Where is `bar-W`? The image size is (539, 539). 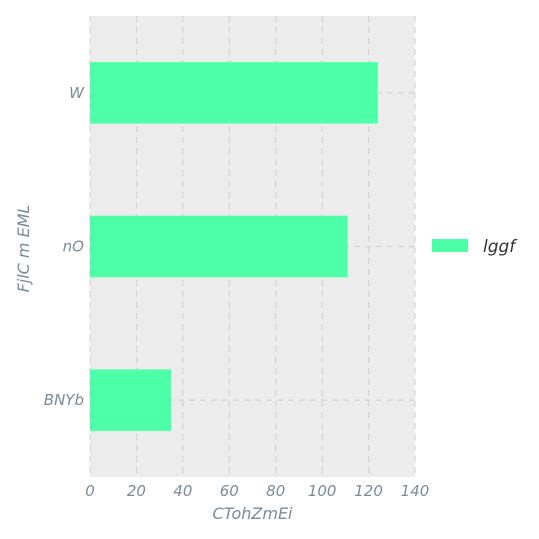 bar-W is located at coordinates (234, 93).